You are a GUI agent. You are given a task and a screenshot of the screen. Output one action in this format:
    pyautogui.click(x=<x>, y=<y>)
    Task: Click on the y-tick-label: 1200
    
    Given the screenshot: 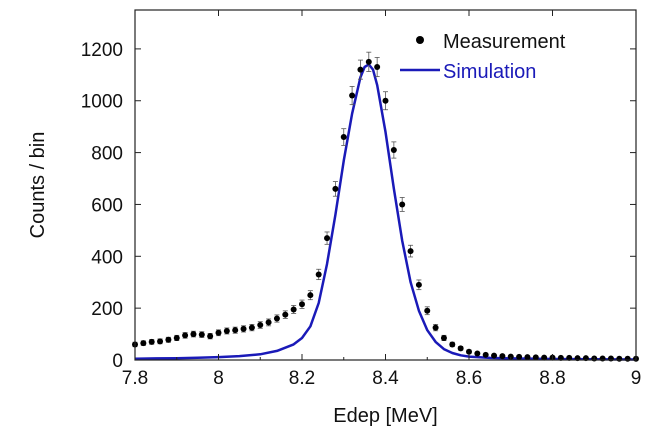 What is the action you would take?
    pyautogui.click(x=102, y=50)
    